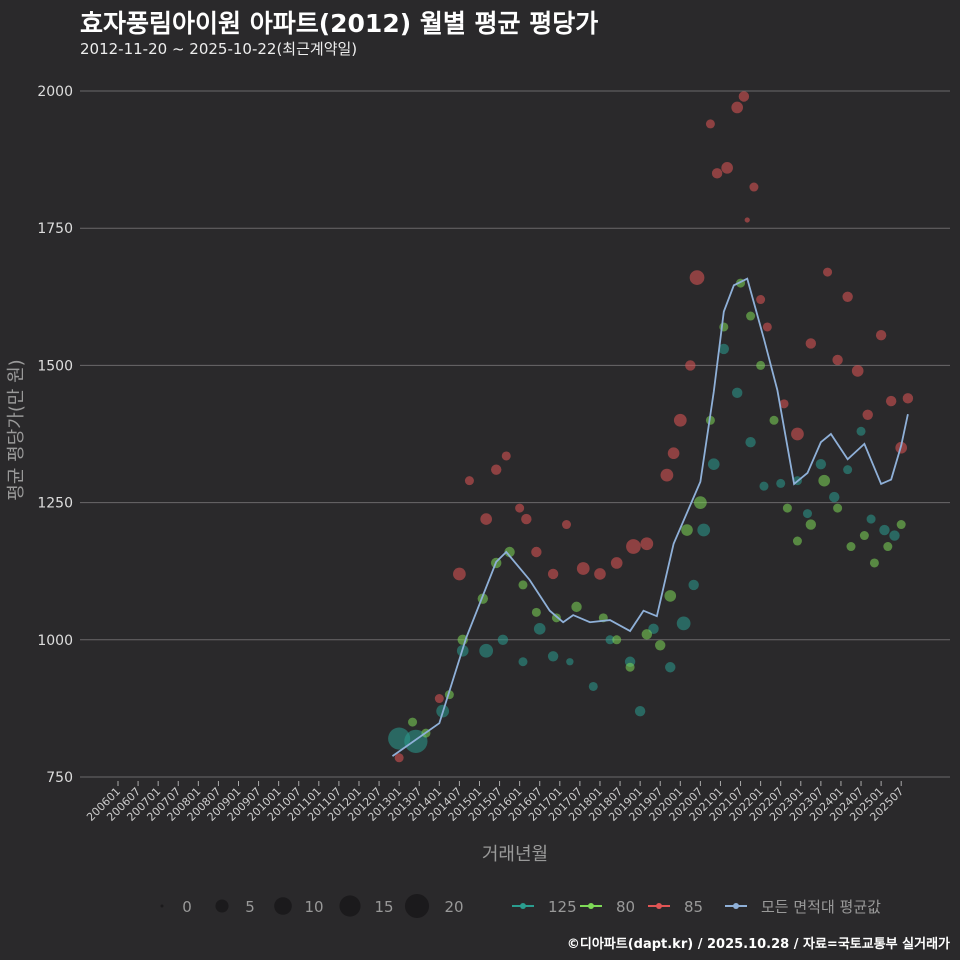 The image size is (960, 960). I want to click on y-tick-label: 2000, so click(55, 92).